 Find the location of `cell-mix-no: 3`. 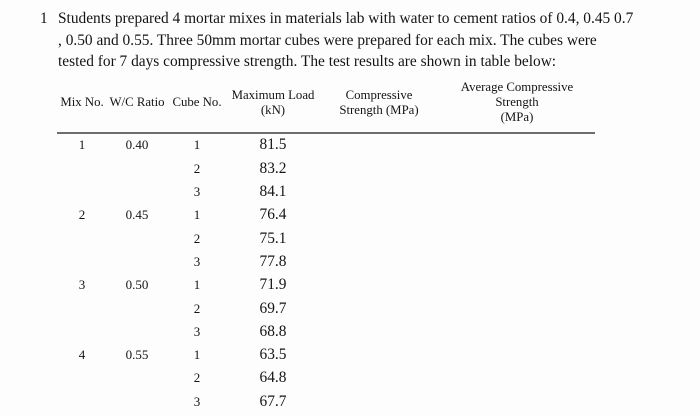

cell-mix-no: 3 is located at coordinates (82, 285).